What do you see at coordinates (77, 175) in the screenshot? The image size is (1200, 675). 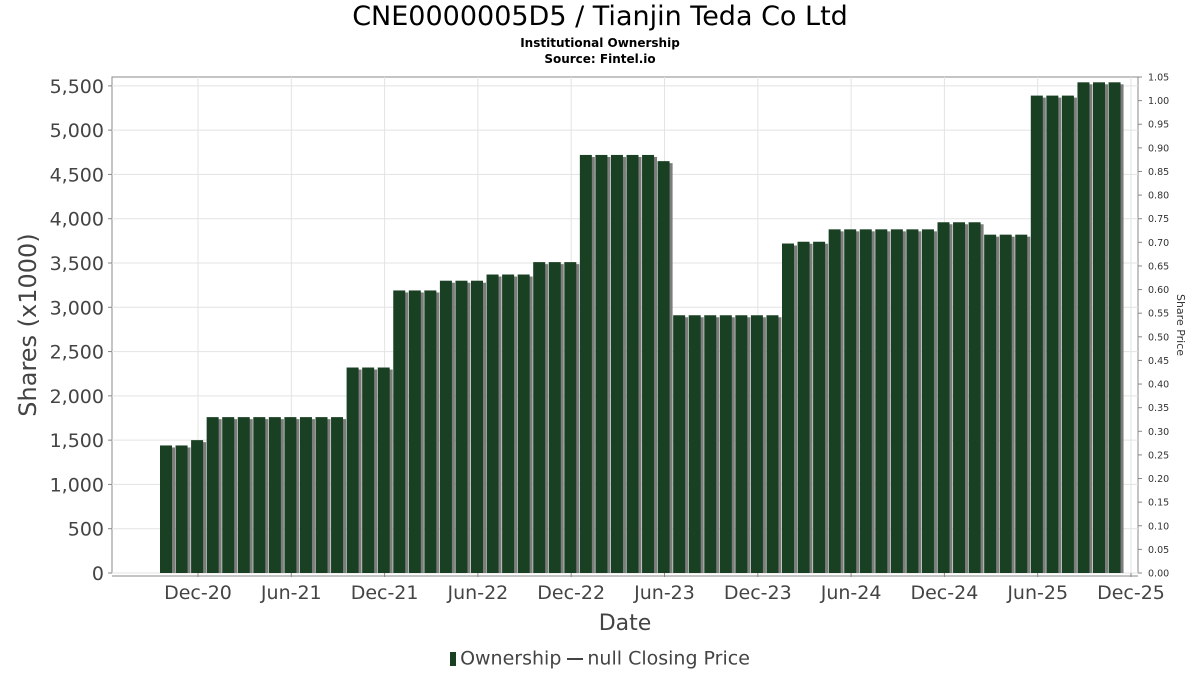 I see `y-tick-label: 4,500` at bounding box center [77, 175].